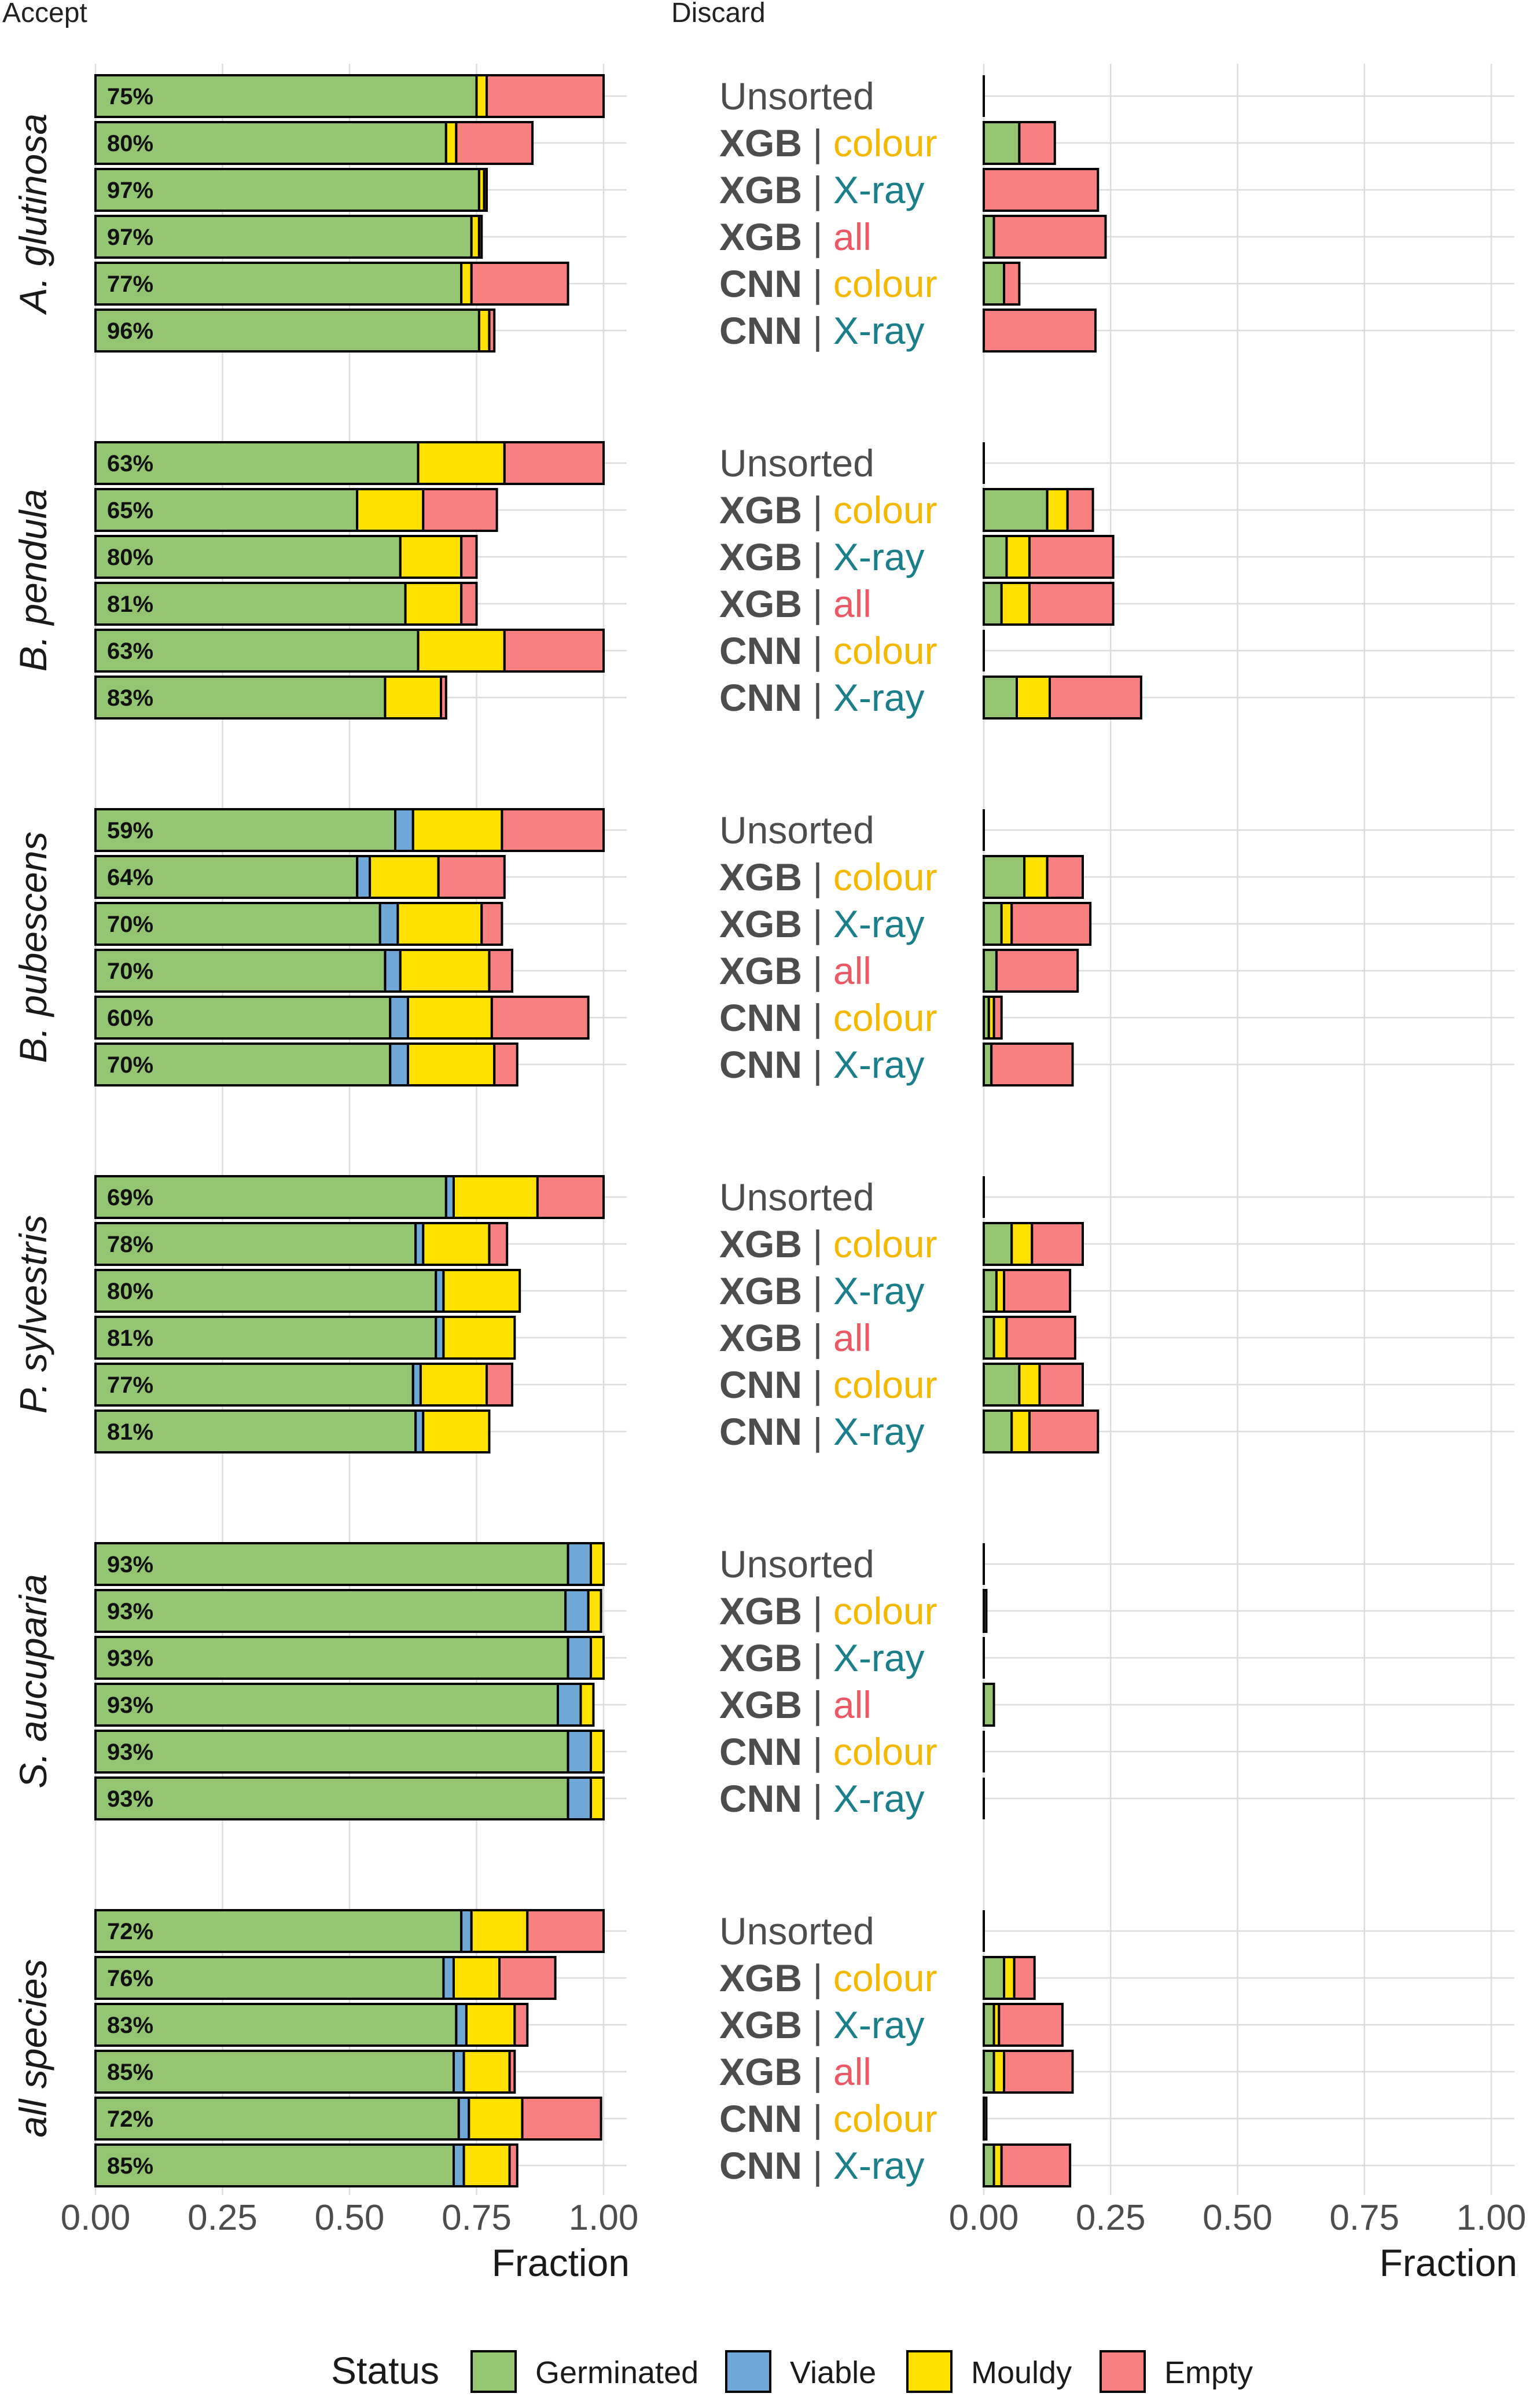 This screenshot has width=1537, height=2408. What do you see at coordinates (33, 214) in the screenshot?
I see `species-label: A. glutinosa` at bounding box center [33, 214].